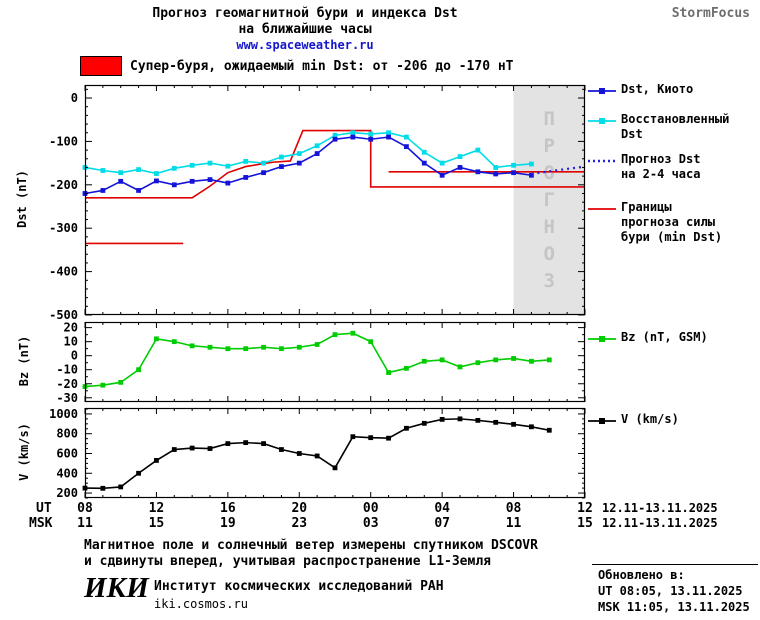 The height and width of the screenshot is (620, 760). I want to click on legend-item-forecast-dst: Прогноз Dst на 2-4 часа, so click(644, 167).